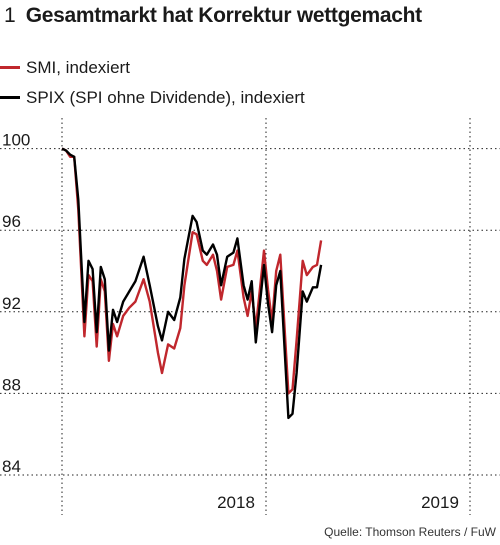  Describe the element at coordinates (165, 97) in the screenshot. I see `legend-label-spix: SPIX (SPI ohne Dividende), indexiert` at that location.